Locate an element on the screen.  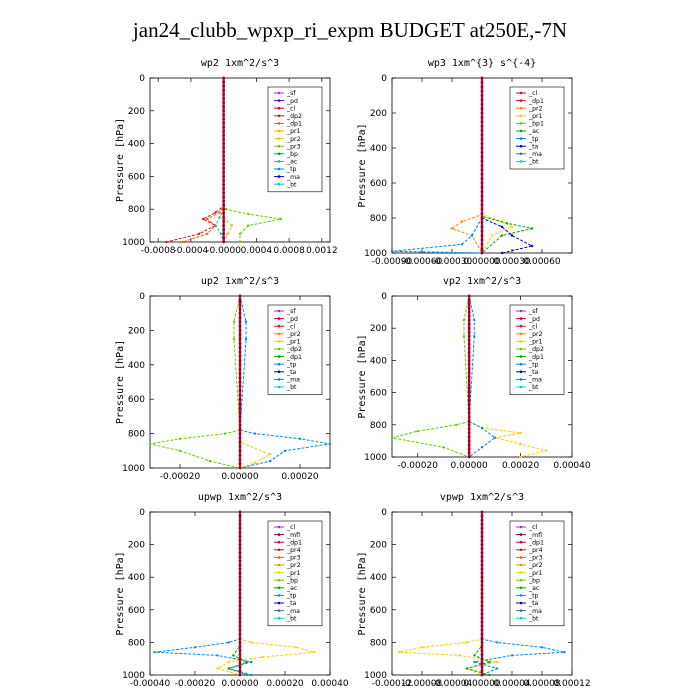
legend-label: _dp1 is located at coordinates (536, 101).